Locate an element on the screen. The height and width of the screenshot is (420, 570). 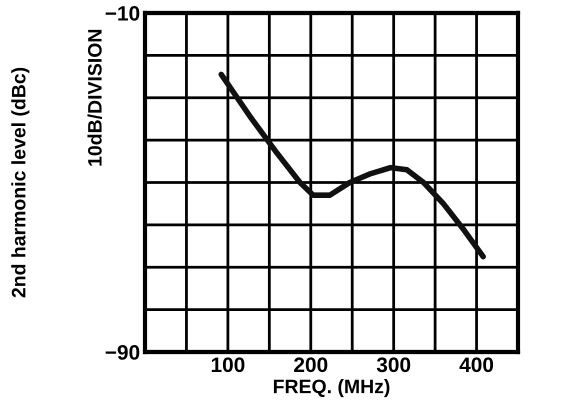
x-tick-label: 400 is located at coordinates (476, 364).